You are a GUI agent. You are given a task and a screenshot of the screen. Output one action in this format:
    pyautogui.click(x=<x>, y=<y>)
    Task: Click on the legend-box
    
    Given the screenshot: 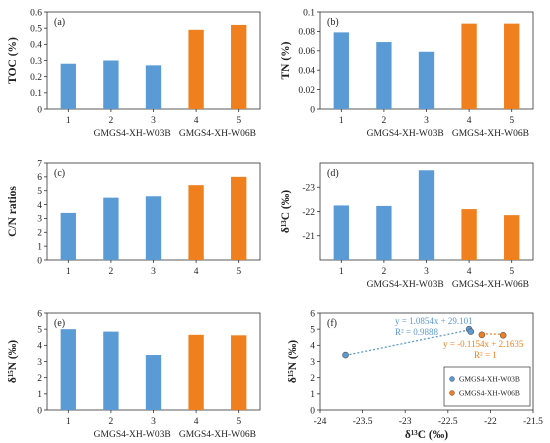 What is the action you would take?
    pyautogui.click(x=487, y=386)
    